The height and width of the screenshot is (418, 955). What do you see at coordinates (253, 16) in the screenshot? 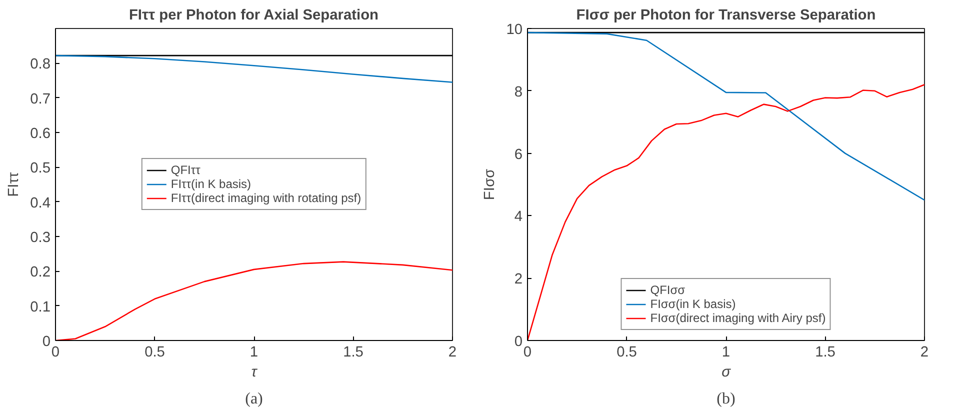
I see `chart-title: FIττ per Photon for Axial Separation` at bounding box center [253, 16].